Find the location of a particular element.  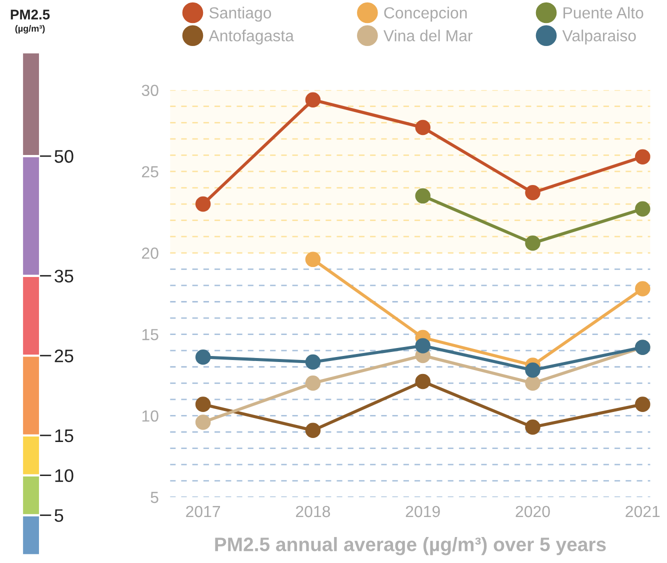

legend-label: Antofagasta is located at coordinates (251, 37).